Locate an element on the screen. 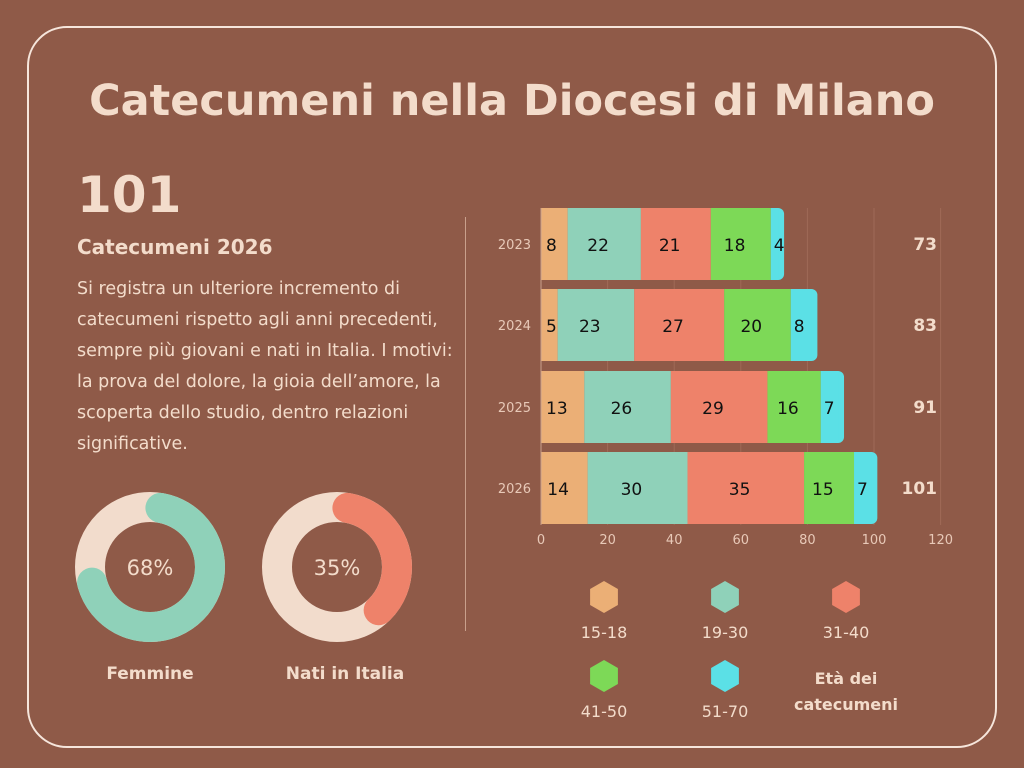  bar-data-label: 35 is located at coordinates (740, 490).